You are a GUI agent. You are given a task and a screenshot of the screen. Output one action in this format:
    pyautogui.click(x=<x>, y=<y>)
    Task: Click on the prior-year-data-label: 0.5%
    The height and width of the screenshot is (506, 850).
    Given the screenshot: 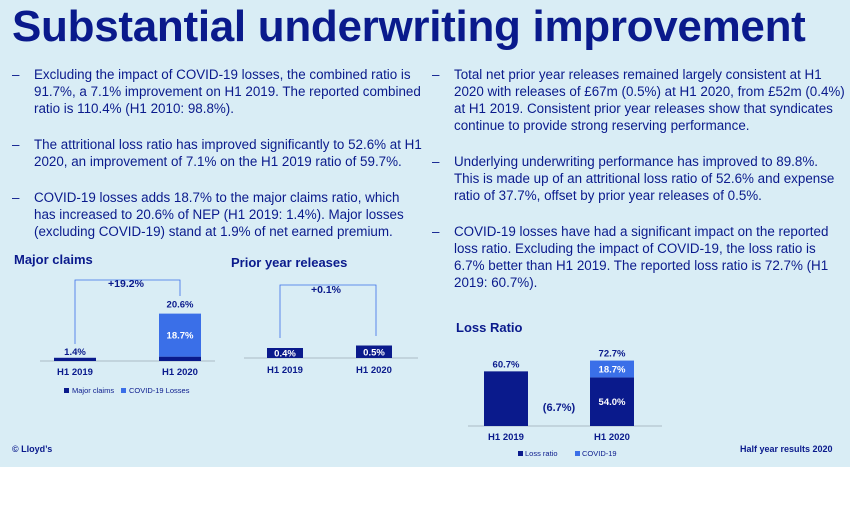 What is the action you would take?
    pyautogui.click(x=374, y=352)
    